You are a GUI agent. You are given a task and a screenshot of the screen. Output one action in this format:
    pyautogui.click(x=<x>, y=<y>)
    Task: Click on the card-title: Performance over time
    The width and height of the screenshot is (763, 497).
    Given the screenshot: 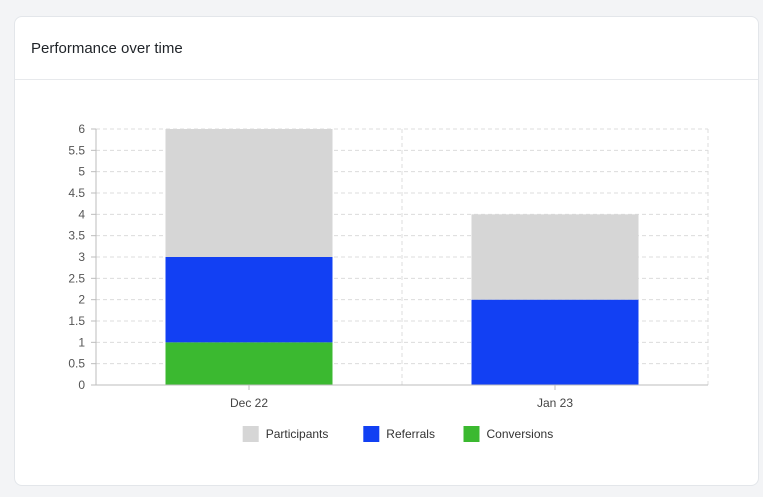 What is the action you would take?
    pyautogui.click(x=107, y=48)
    